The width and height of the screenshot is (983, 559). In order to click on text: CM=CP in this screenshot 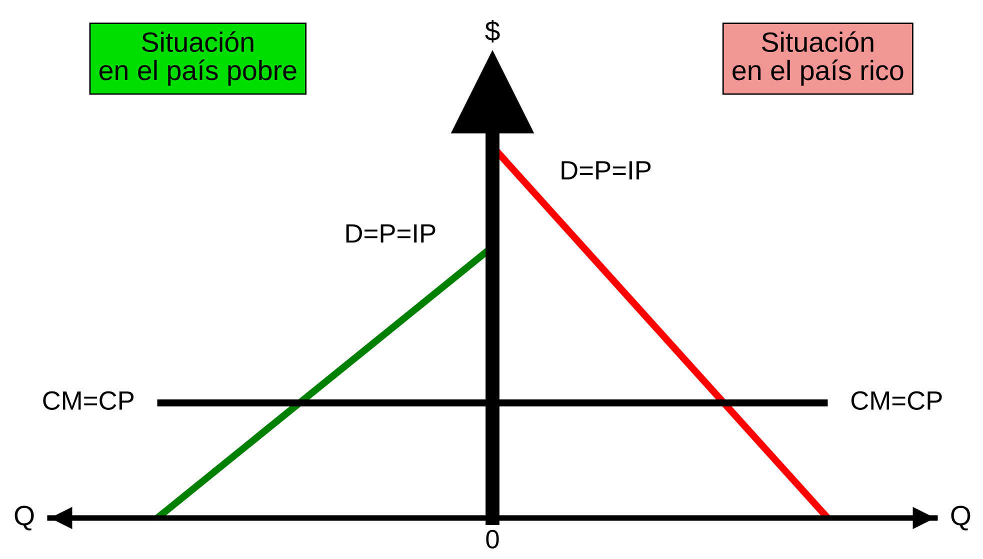, I will do `click(88, 400)`.